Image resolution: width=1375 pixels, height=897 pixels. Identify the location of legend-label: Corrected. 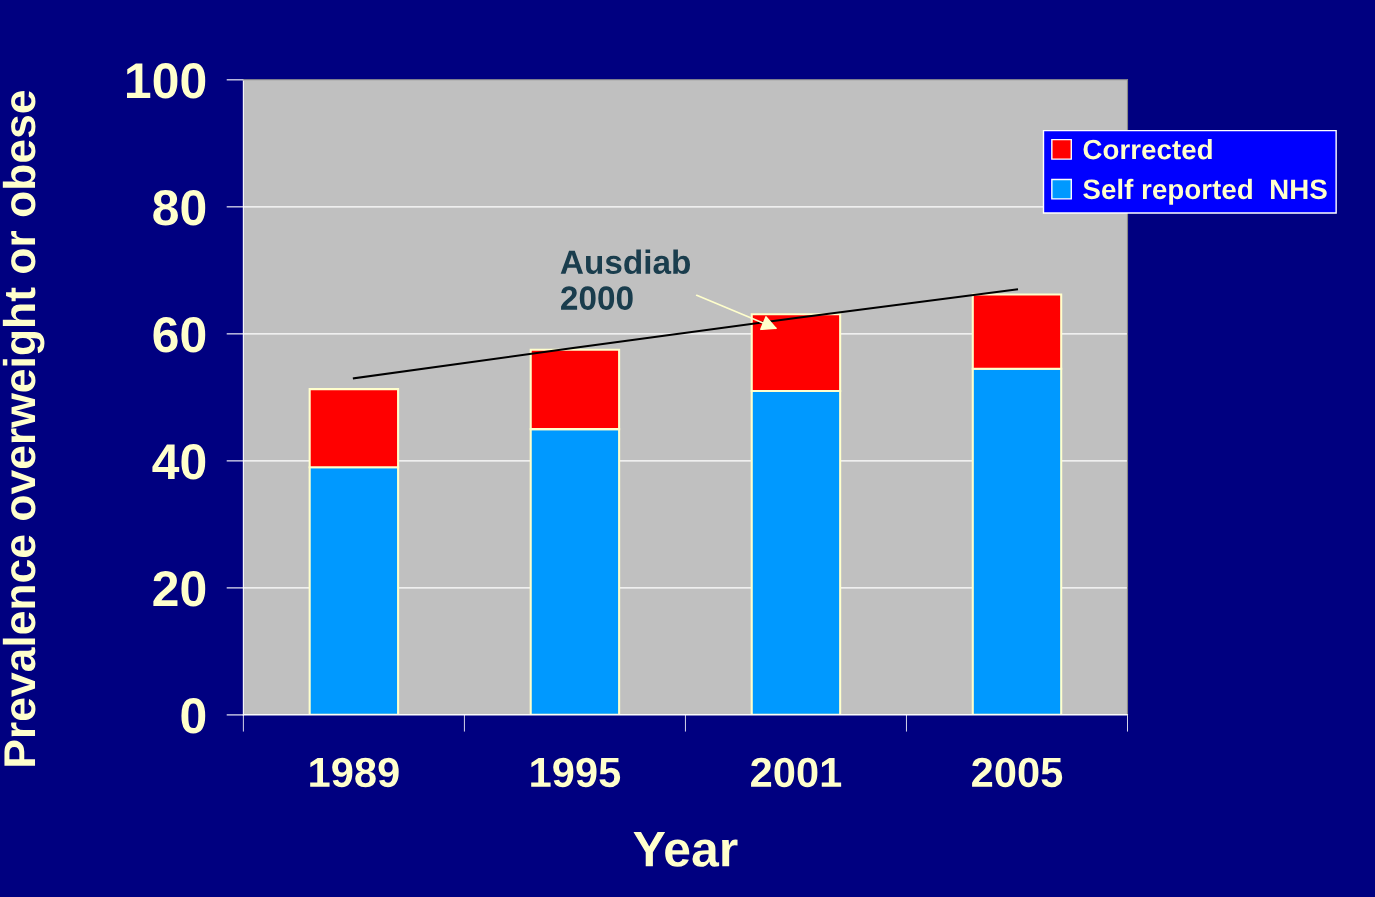
(1147, 149).